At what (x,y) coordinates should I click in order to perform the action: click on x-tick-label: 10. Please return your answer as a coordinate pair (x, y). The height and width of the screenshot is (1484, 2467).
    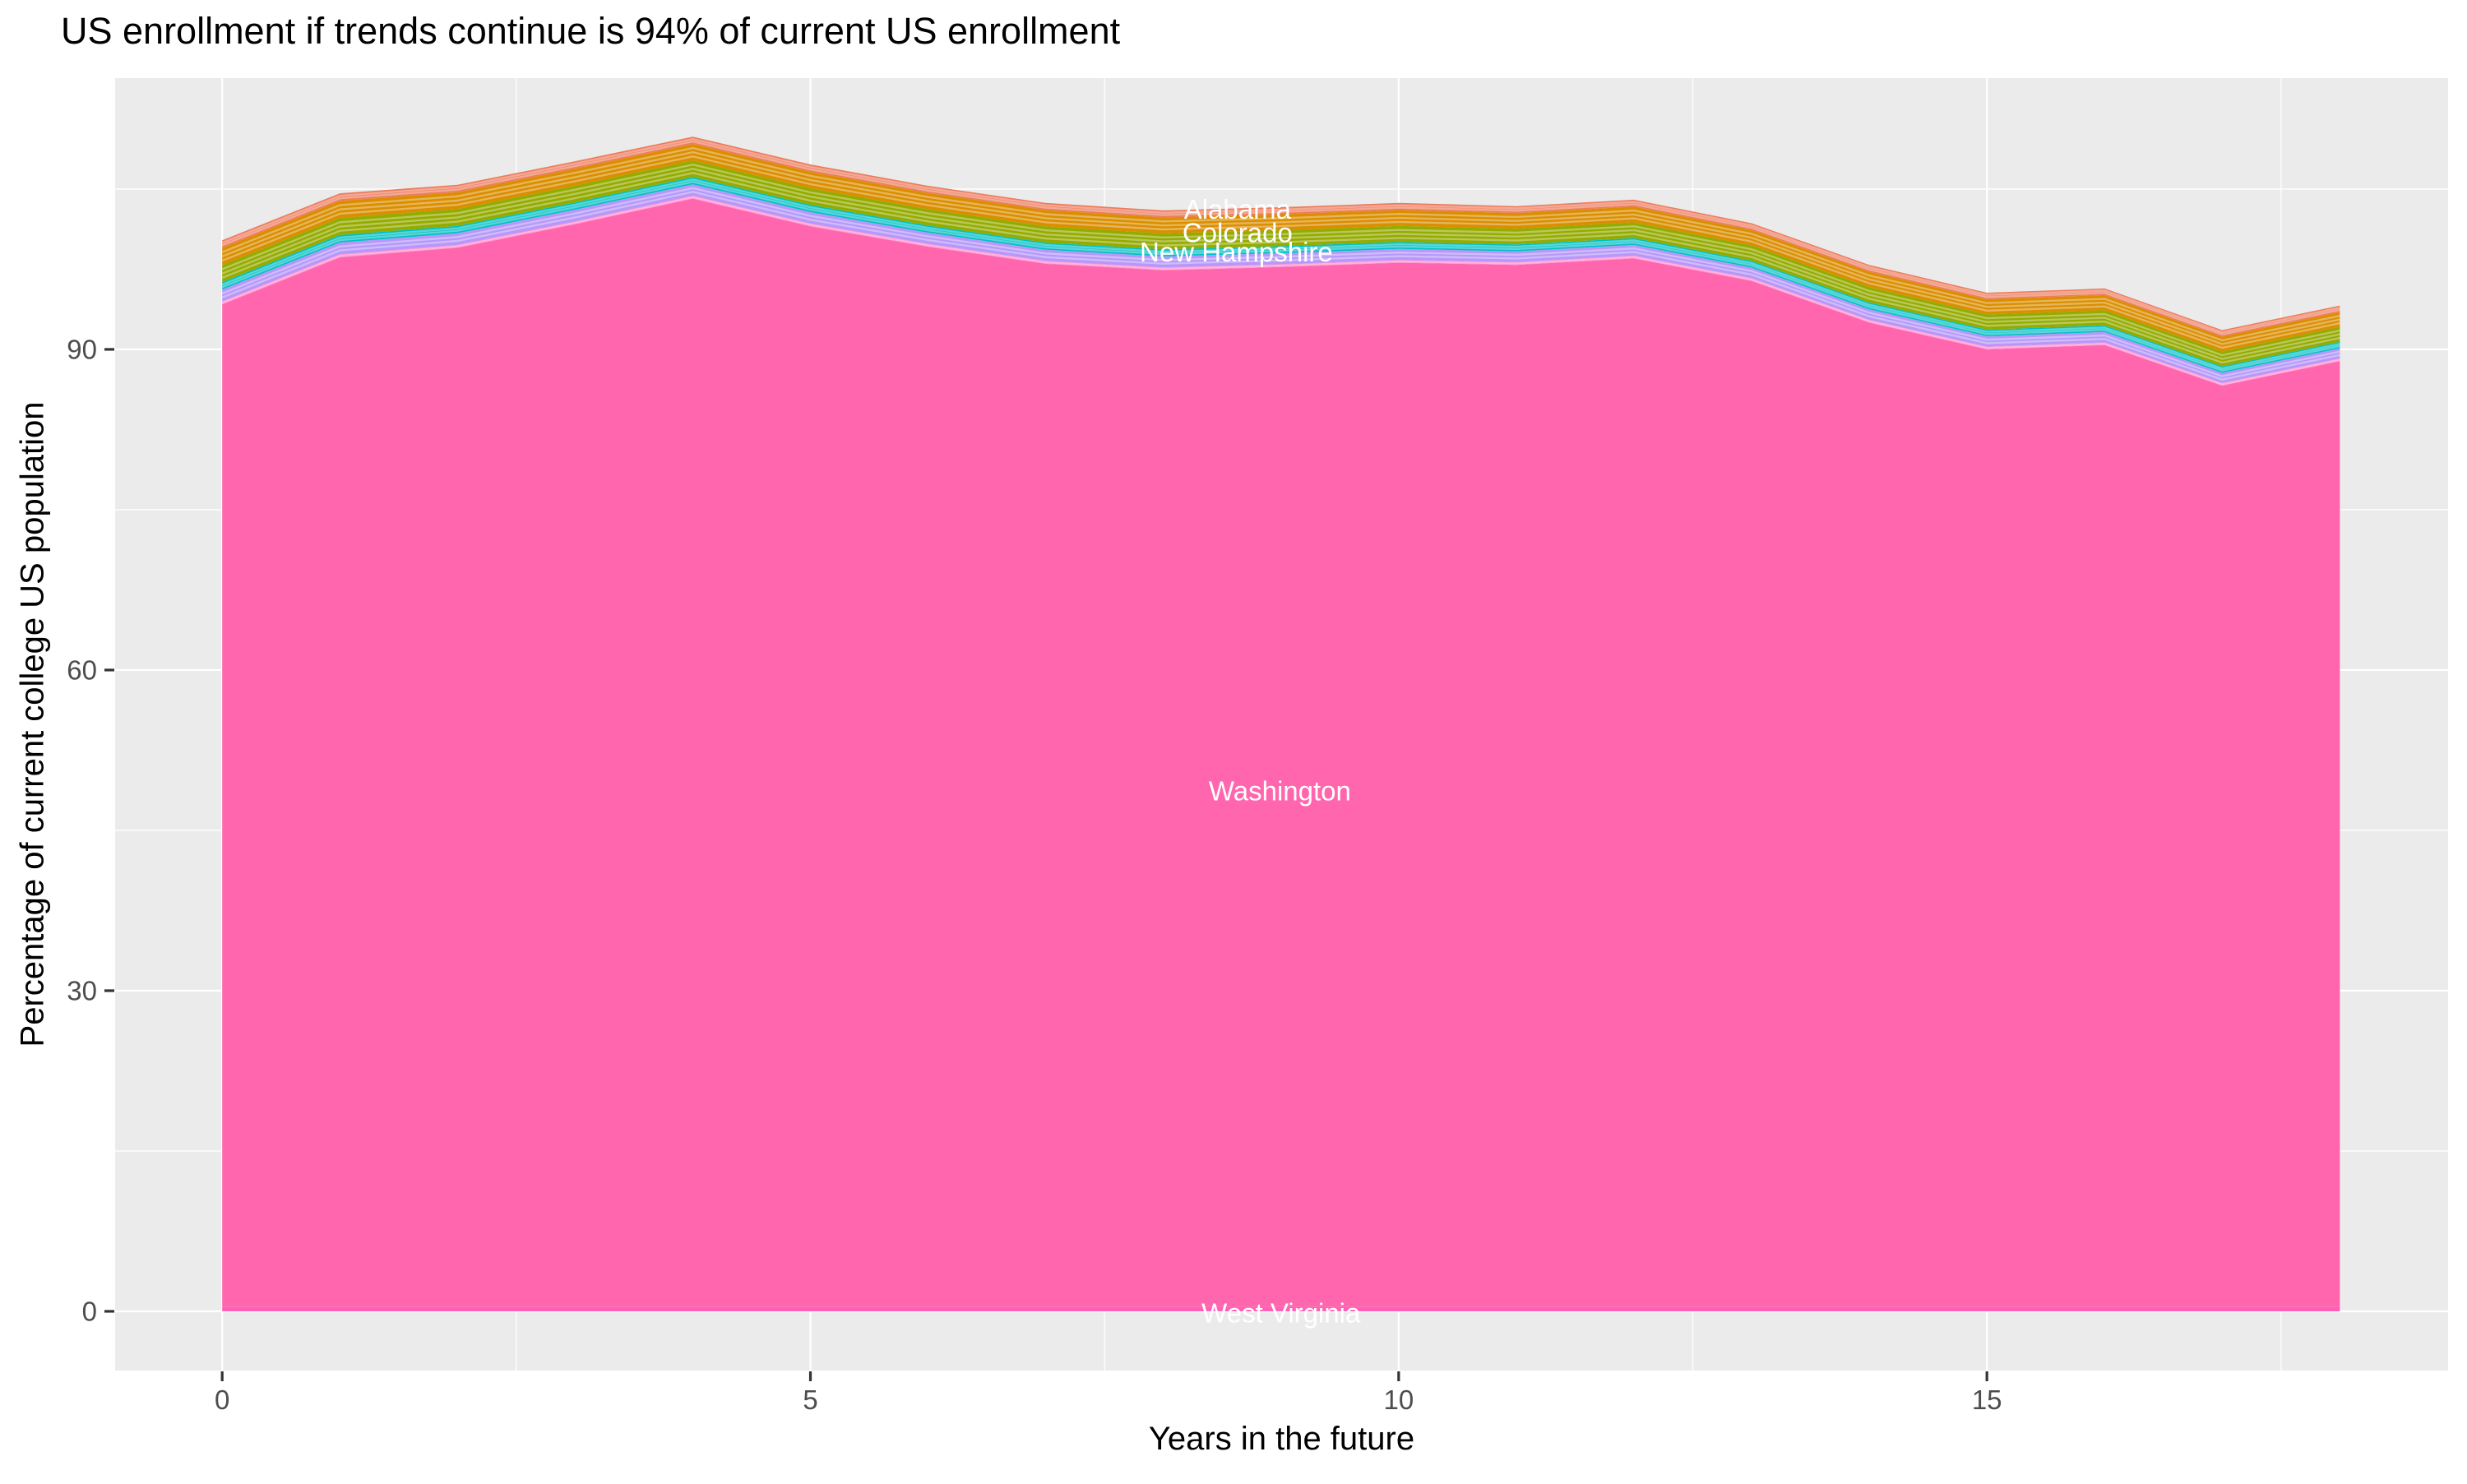
    Looking at the image, I should click on (1398, 1400).